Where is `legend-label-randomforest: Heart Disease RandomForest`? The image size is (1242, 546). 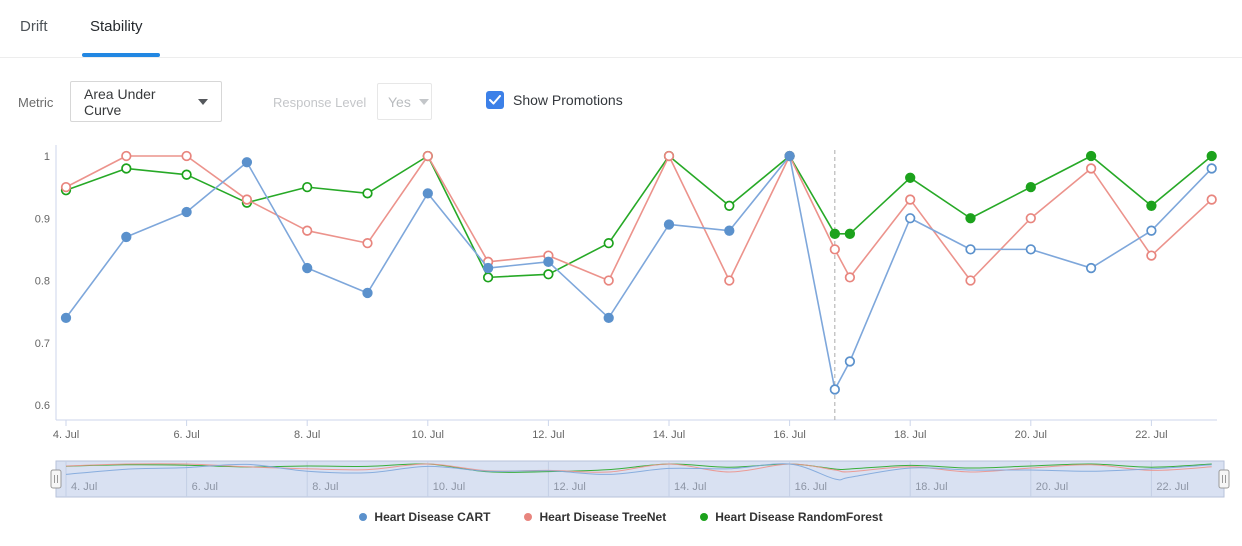 legend-label-randomforest: Heart Disease RandomForest is located at coordinates (799, 517).